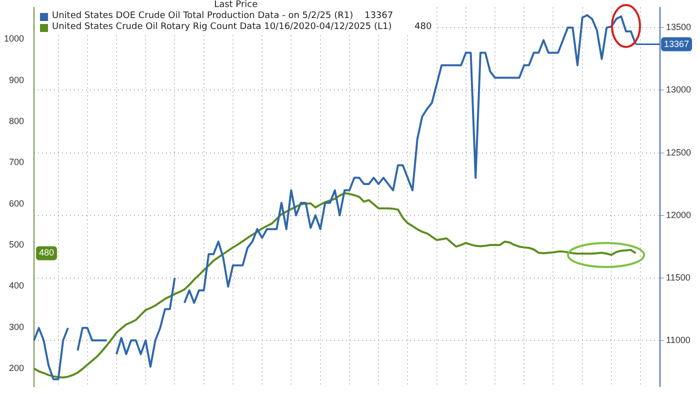  Describe the element at coordinates (679, 89) in the screenshot. I see `y2-tick-label: 13000` at that location.